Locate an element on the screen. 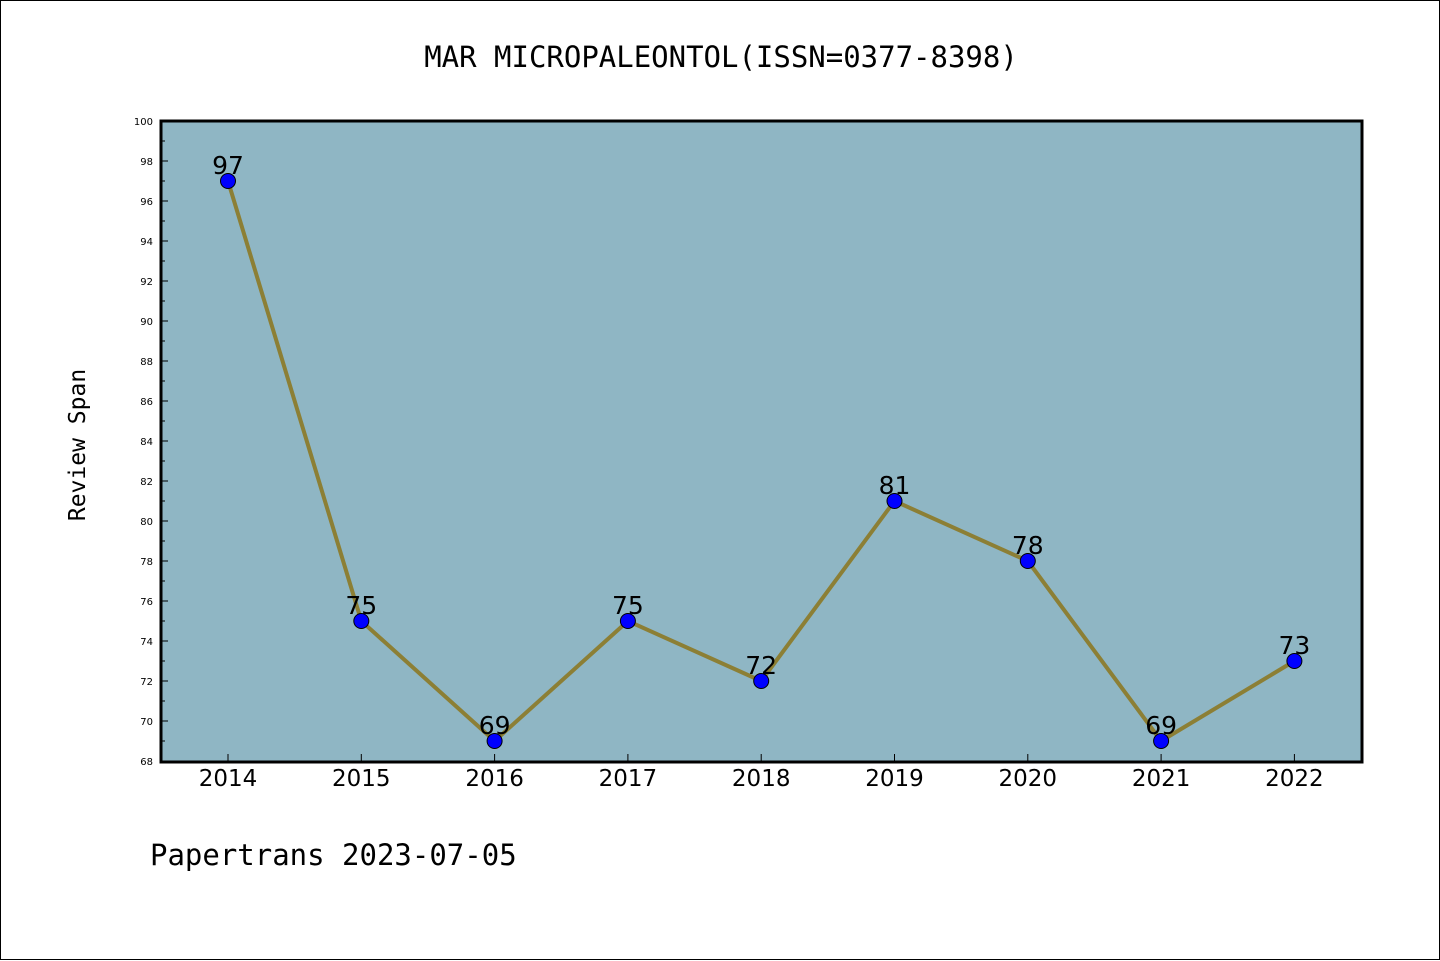 The width and height of the screenshot is (1440, 961). y-tick-label: 94 is located at coordinates (146, 242).